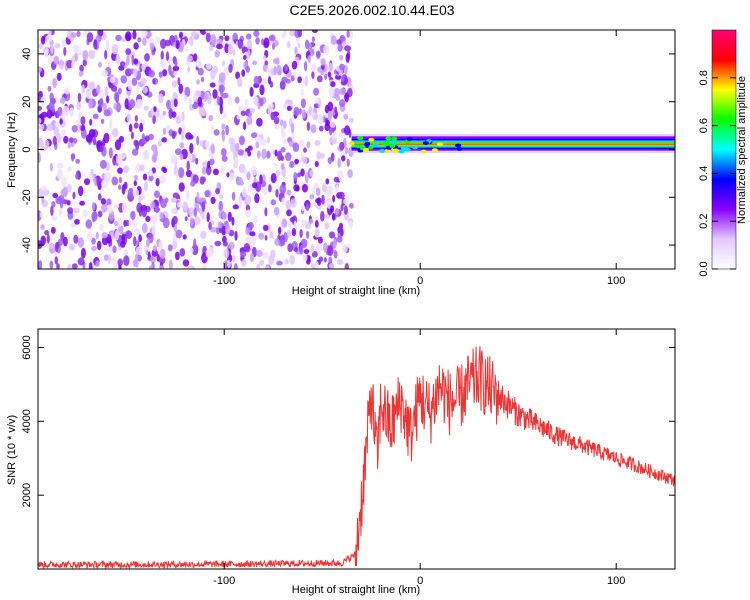 The image size is (750, 600). Describe the element at coordinates (420, 281) in the screenshot. I see `x-tick-label: 0` at that location.